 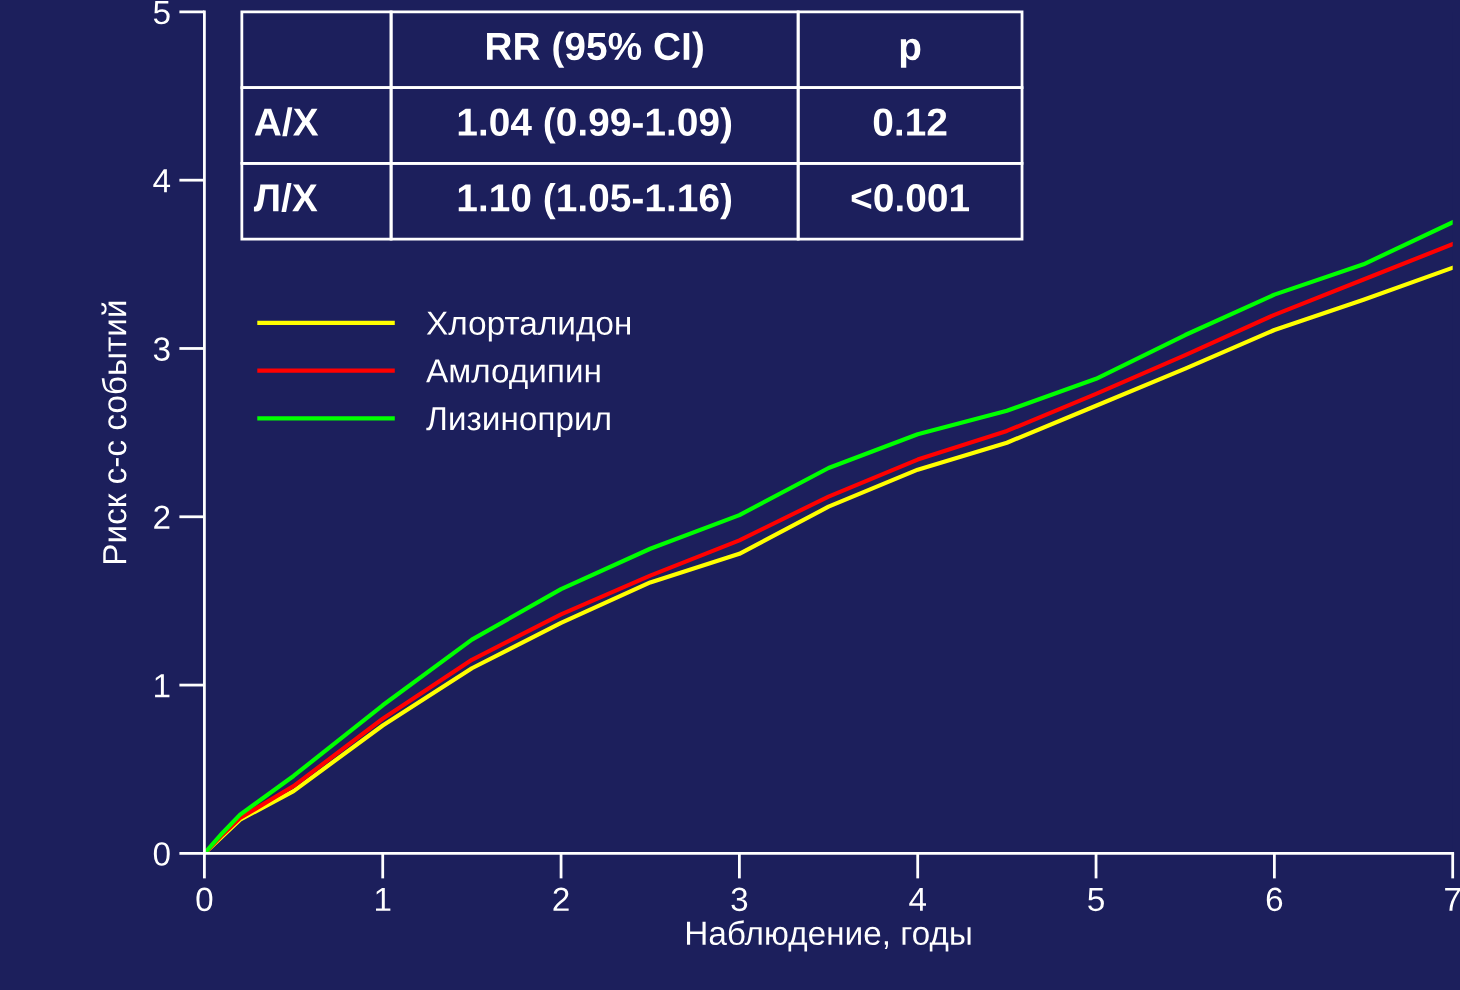 I want to click on x-tick-label: 0, so click(x=204, y=899).